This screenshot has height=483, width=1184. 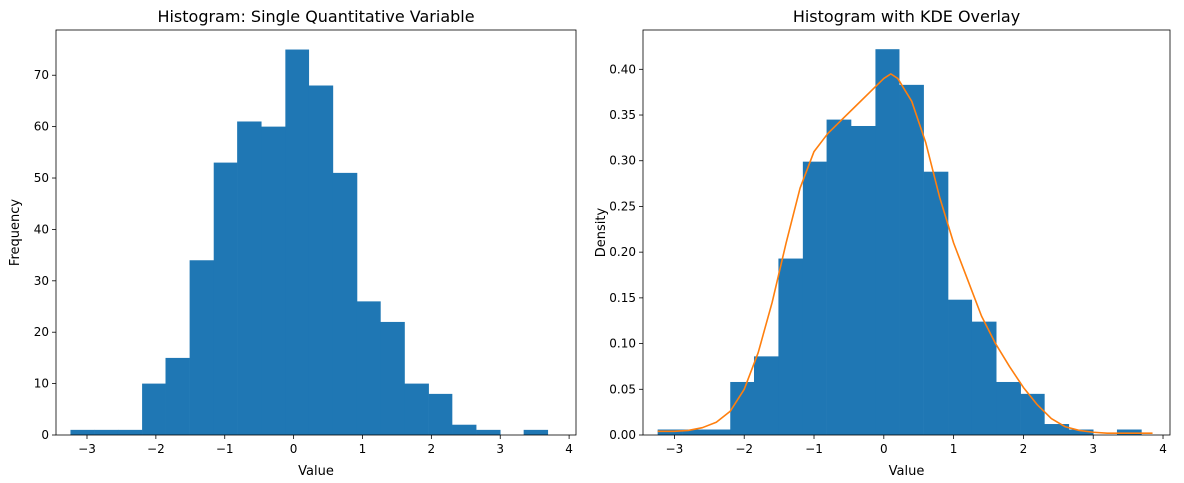 What do you see at coordinates (622, 252) in the screenshot?
I see `y-tick-label: 0.20` at bounding box center [622, 252].